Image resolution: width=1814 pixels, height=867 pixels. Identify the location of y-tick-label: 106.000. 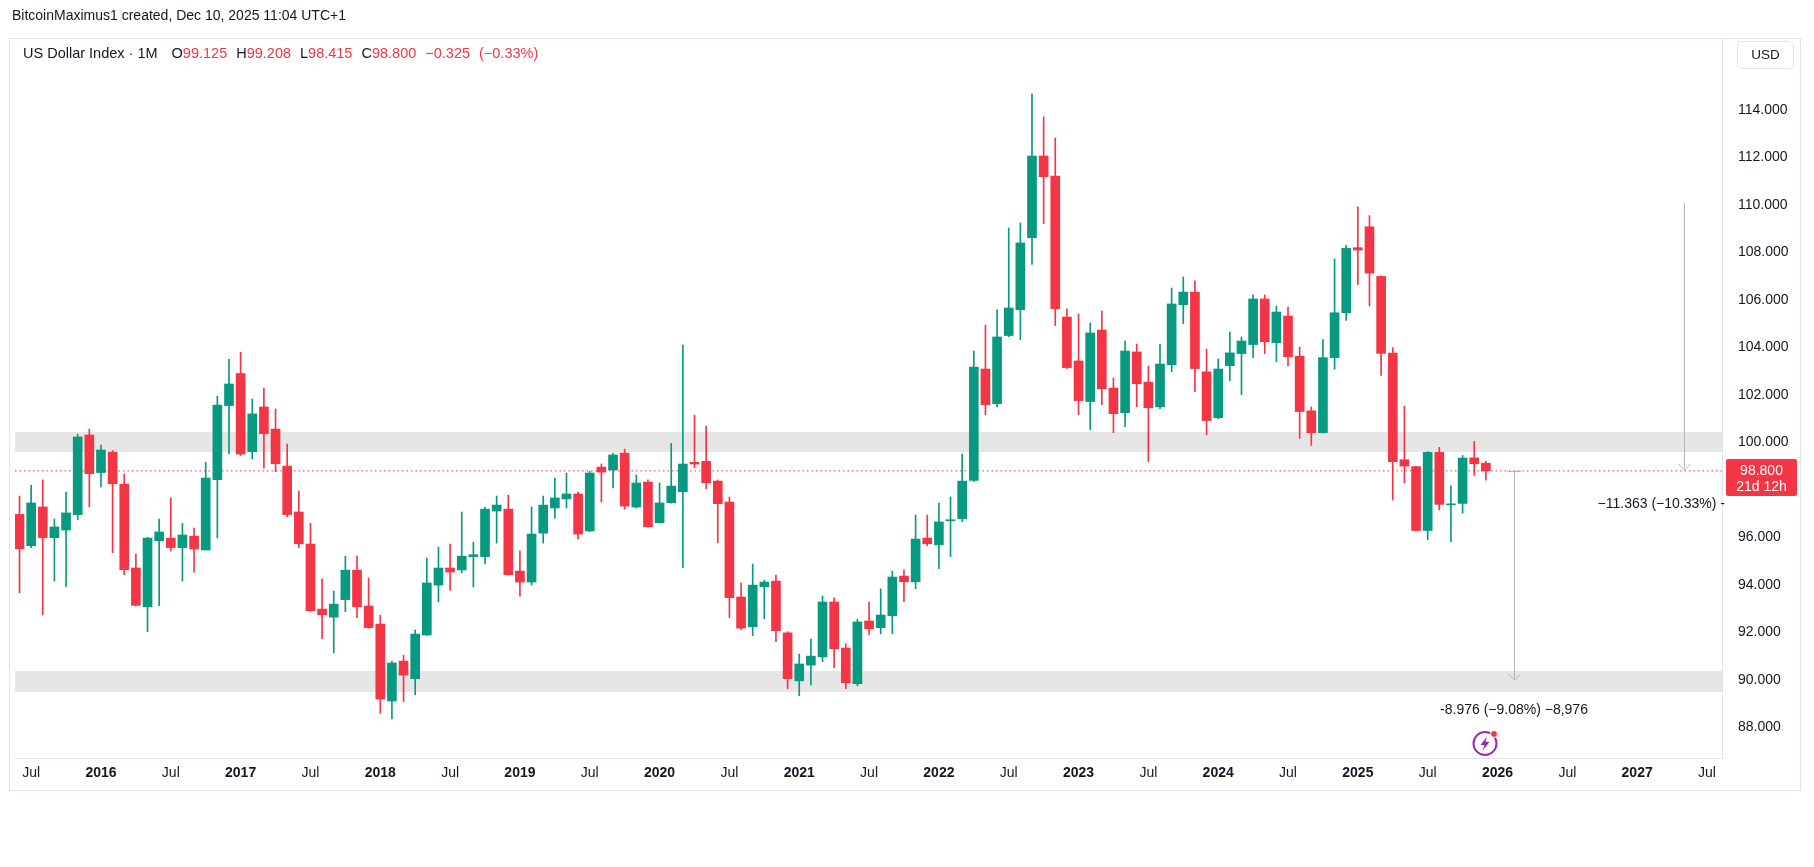
(1763, 298).